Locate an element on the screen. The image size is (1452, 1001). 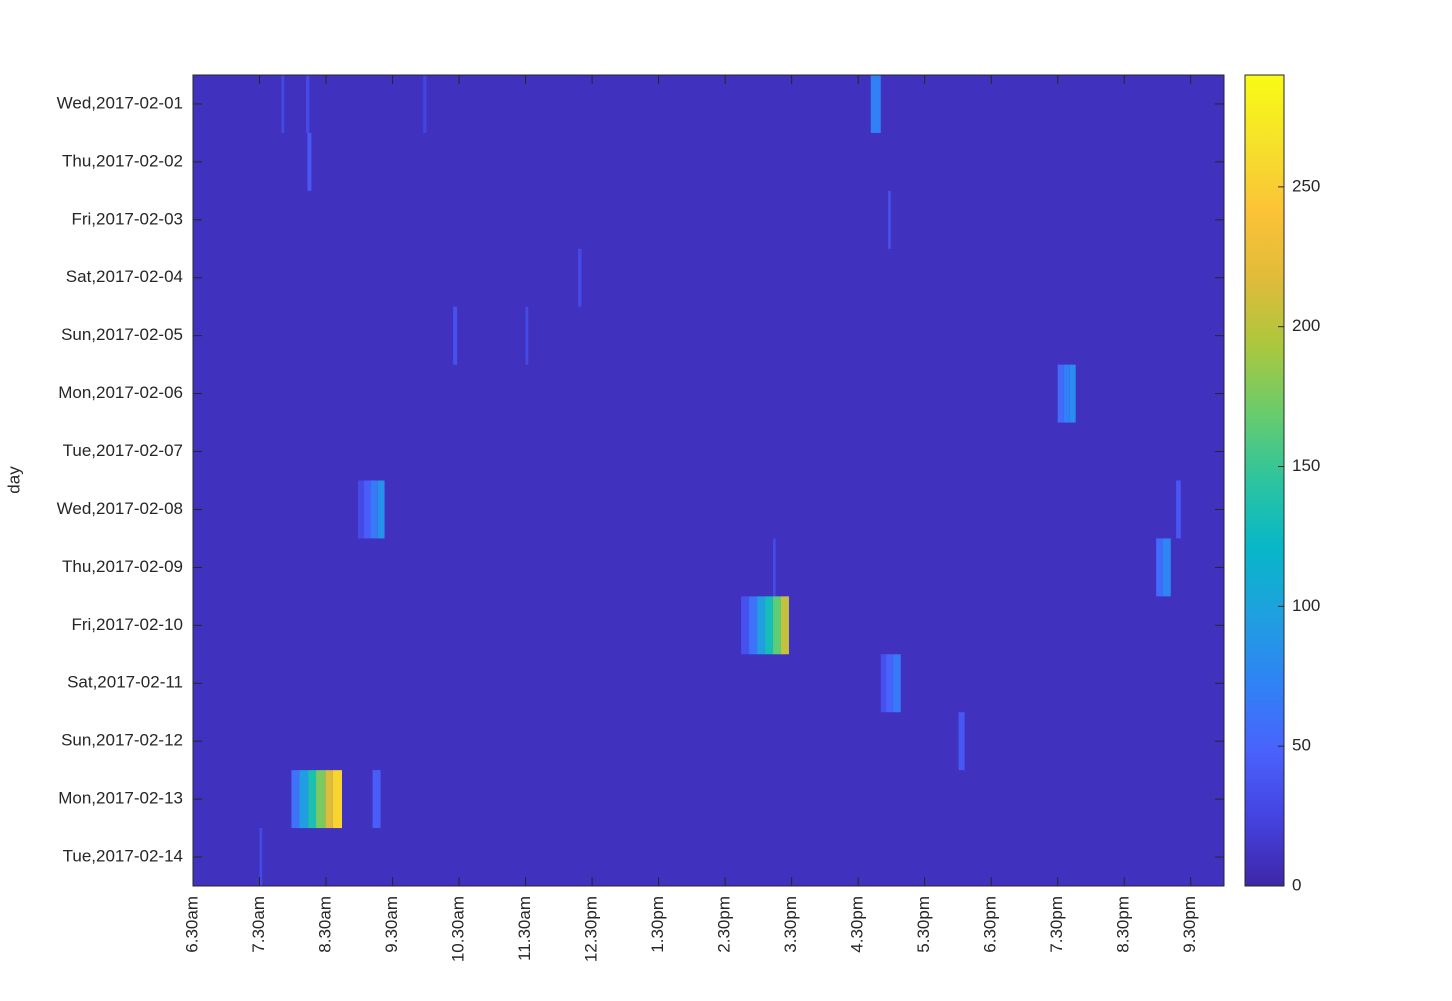
y-axis-label: day is located at coordinates (13, 480).